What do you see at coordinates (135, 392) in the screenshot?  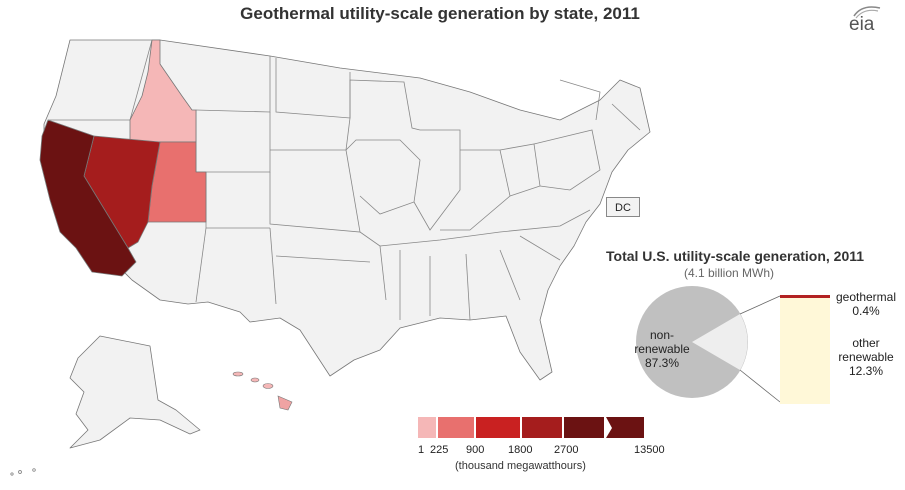 I see `state-alaska` at bounding box center [135, 392].